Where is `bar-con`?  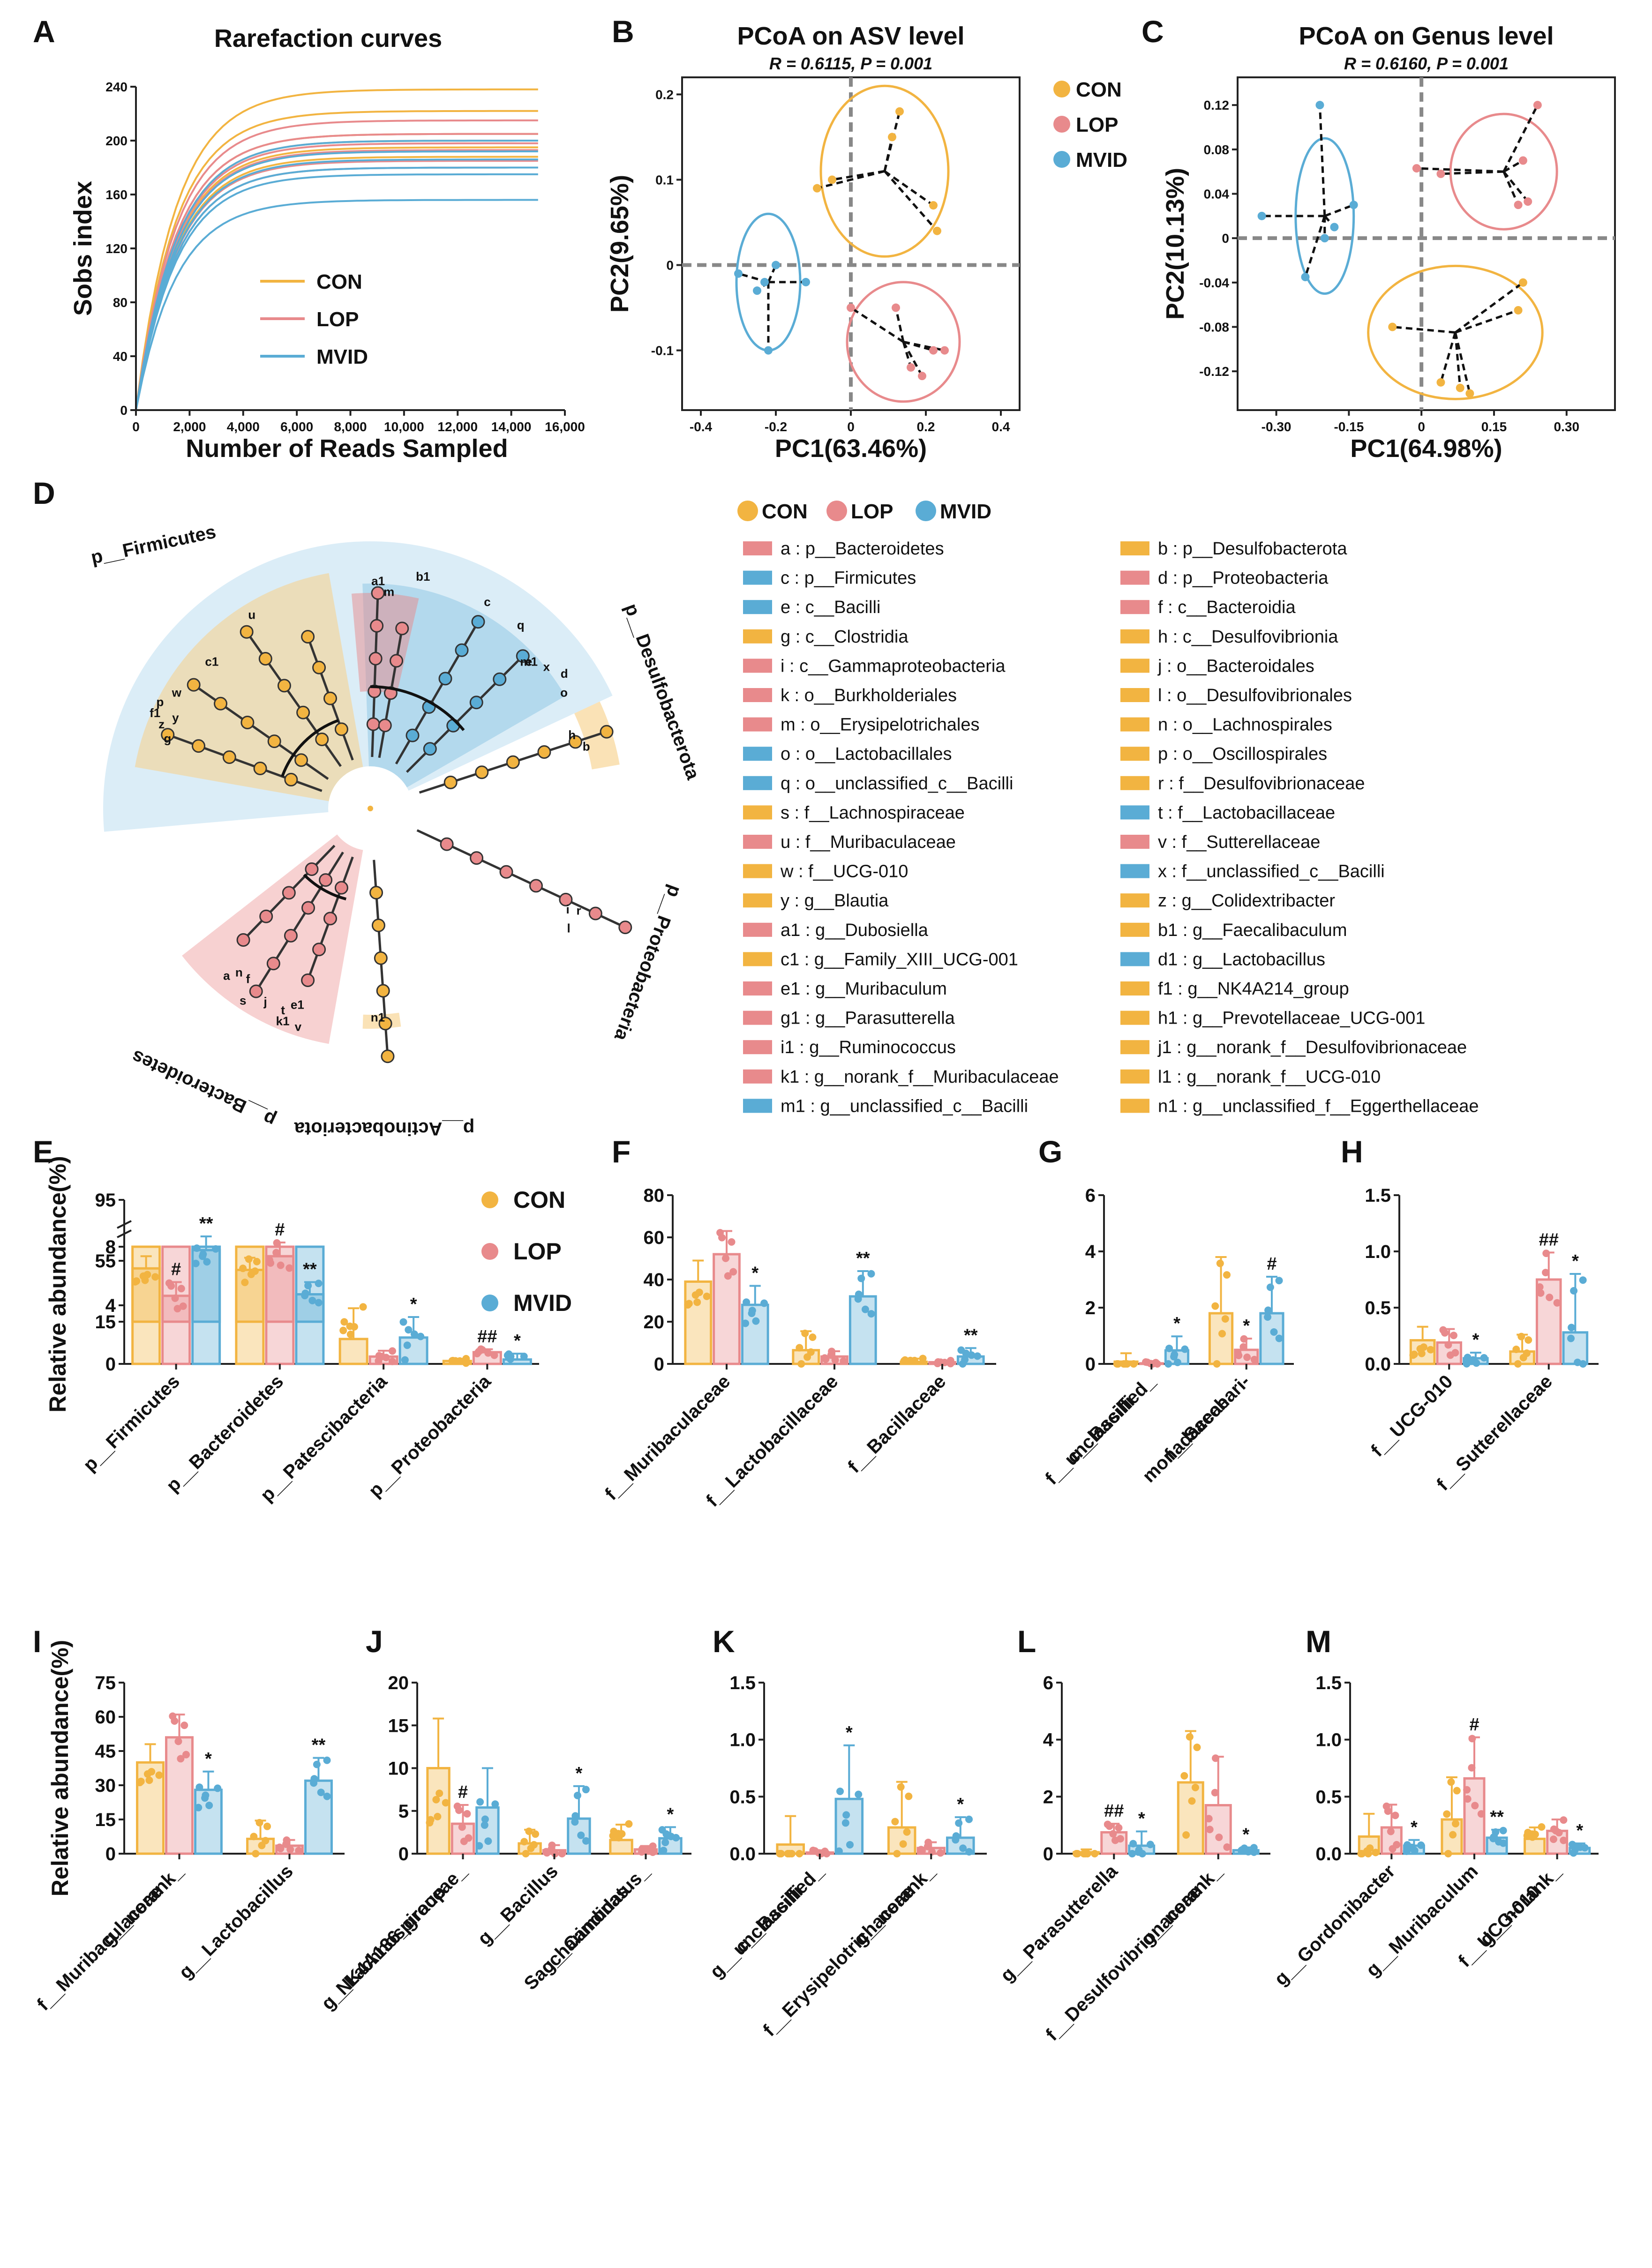 bar-con is located at coordinates (1221, 1339).